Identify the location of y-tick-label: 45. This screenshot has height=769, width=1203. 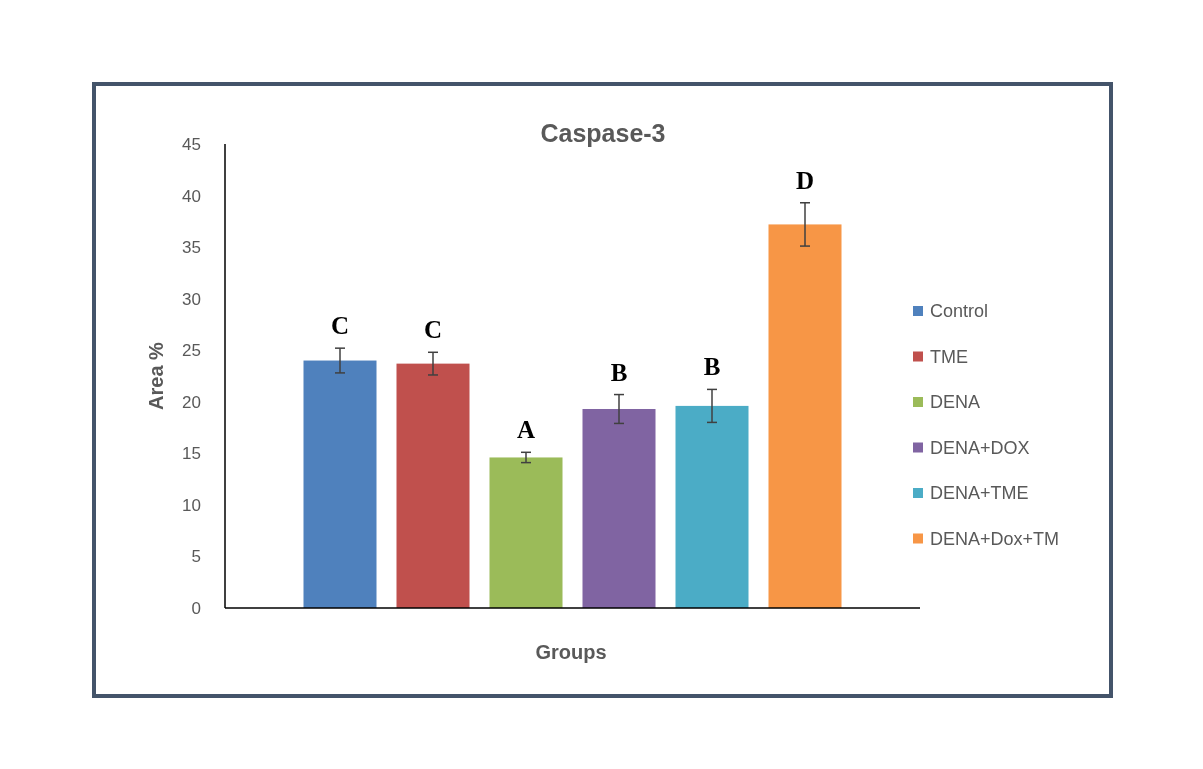
(191, 144).